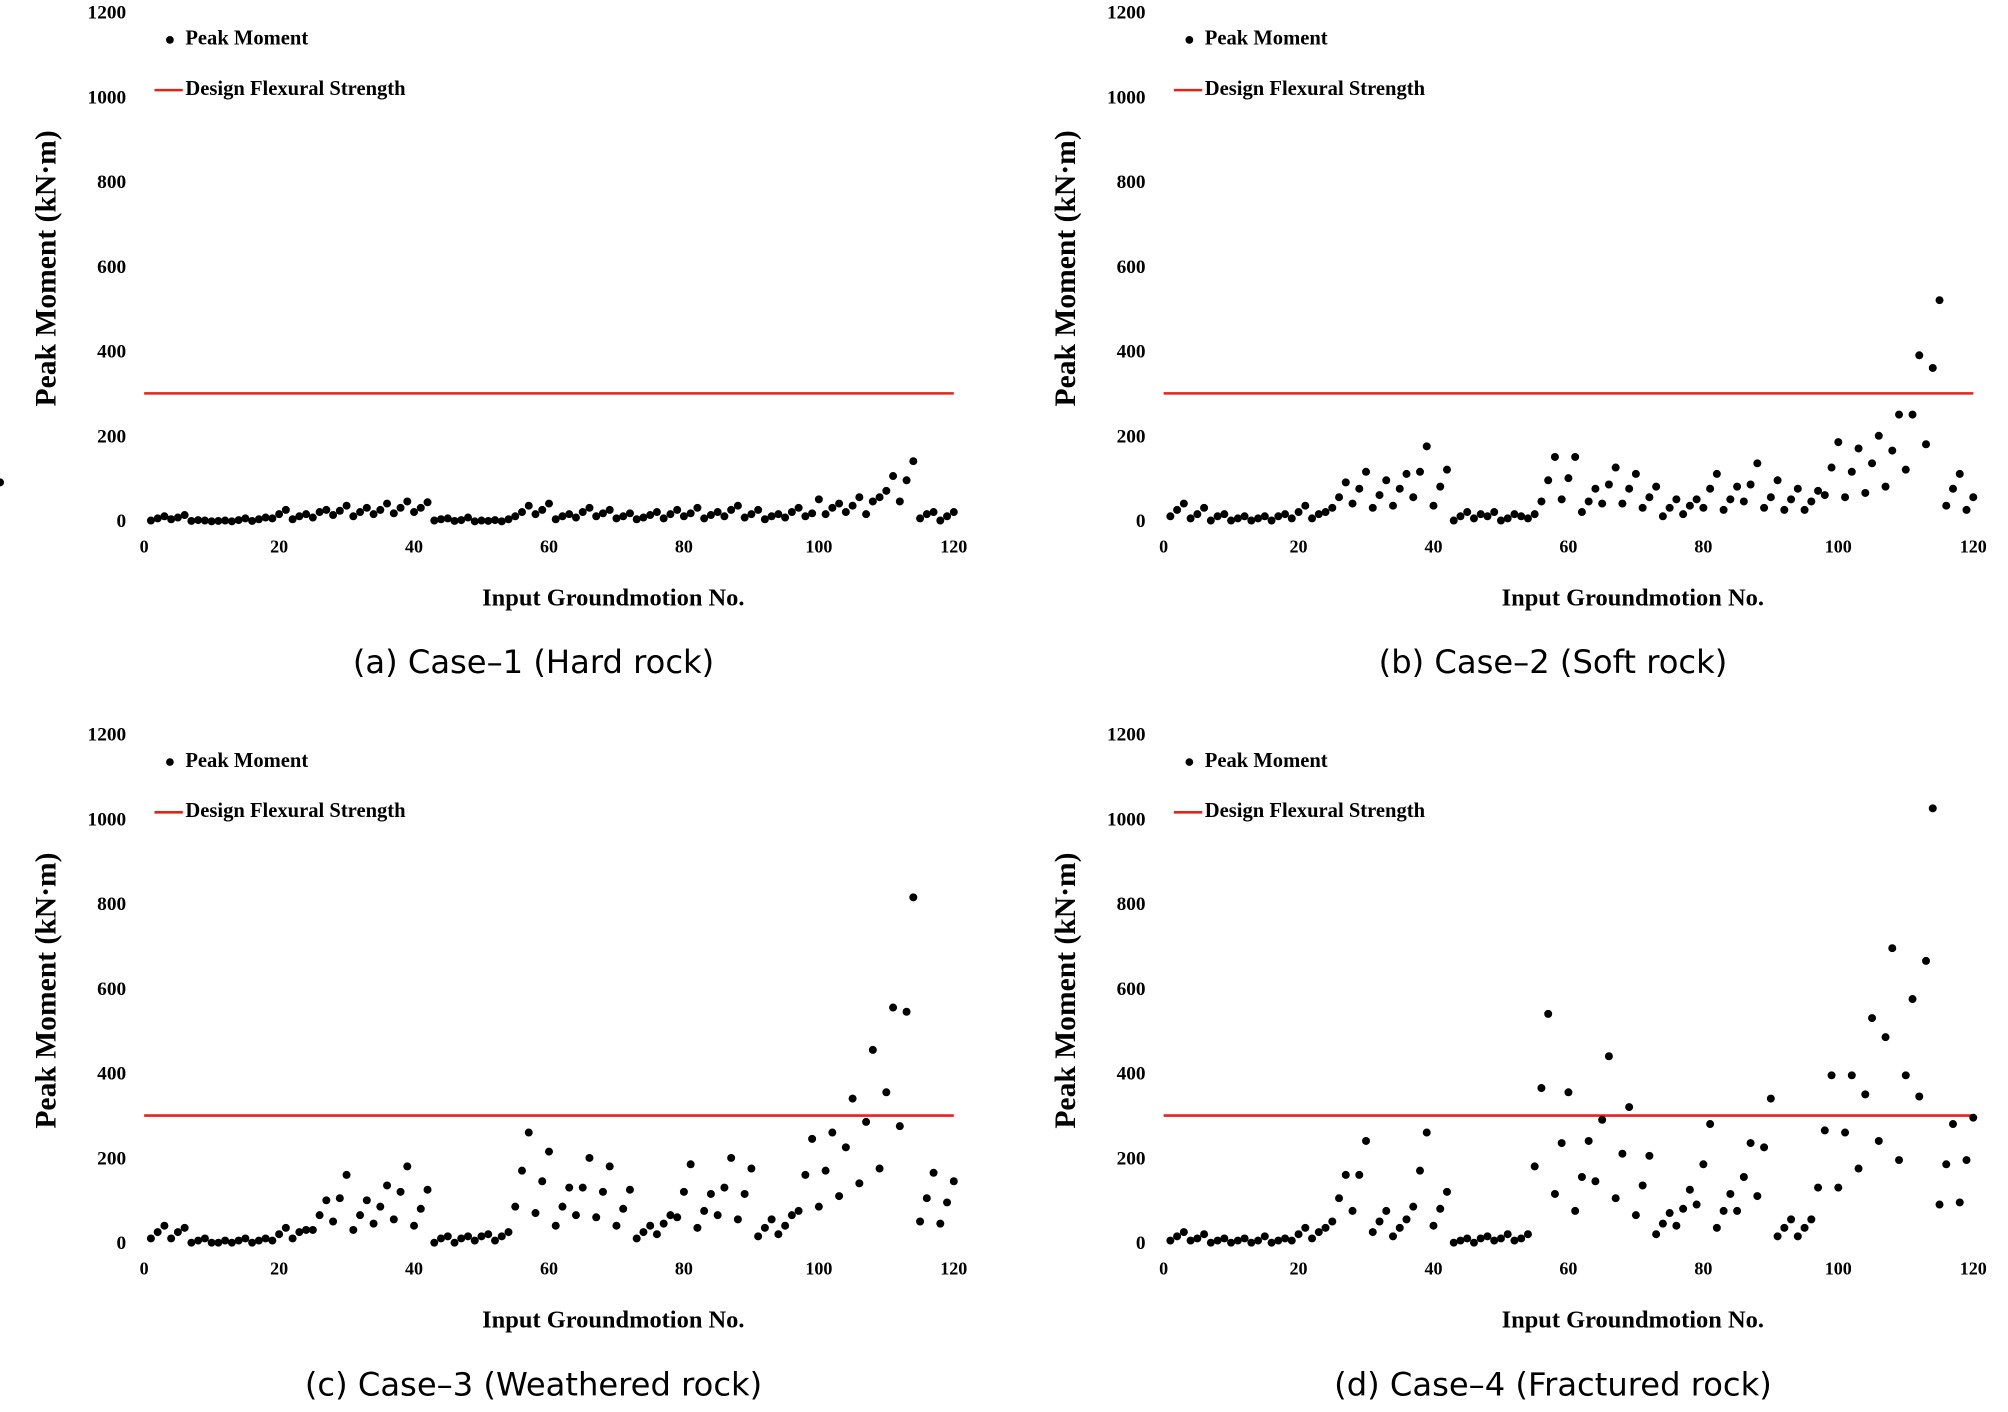  Describe the element at coordinates (1553, 662) in the screenshot. I see `caption: (b) Case–2 (Soft rock)` at that location.